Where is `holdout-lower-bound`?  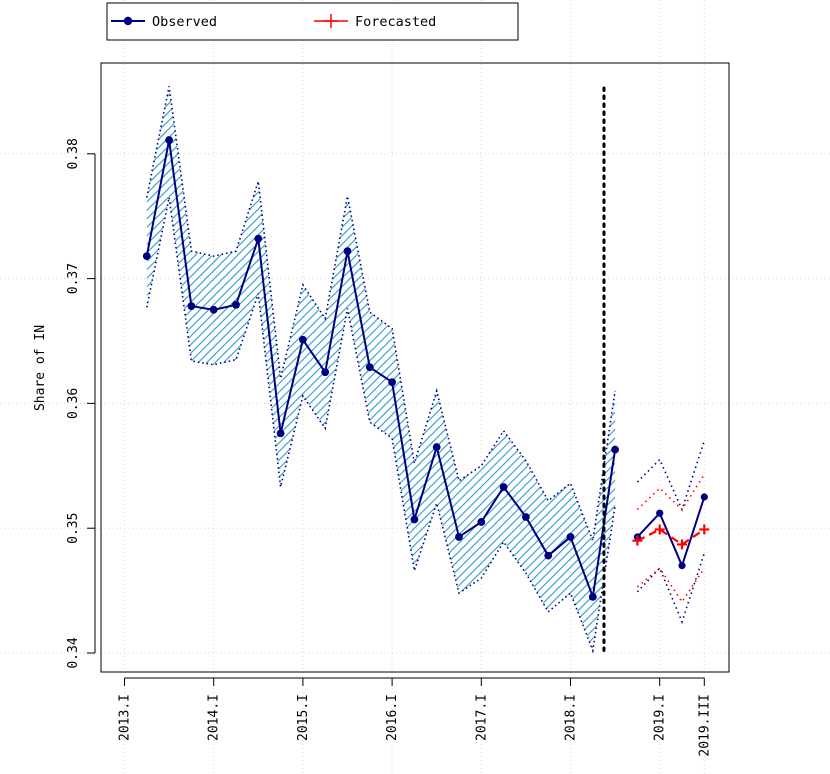 holdout-lower-bound is located at coordinates (671, 588).